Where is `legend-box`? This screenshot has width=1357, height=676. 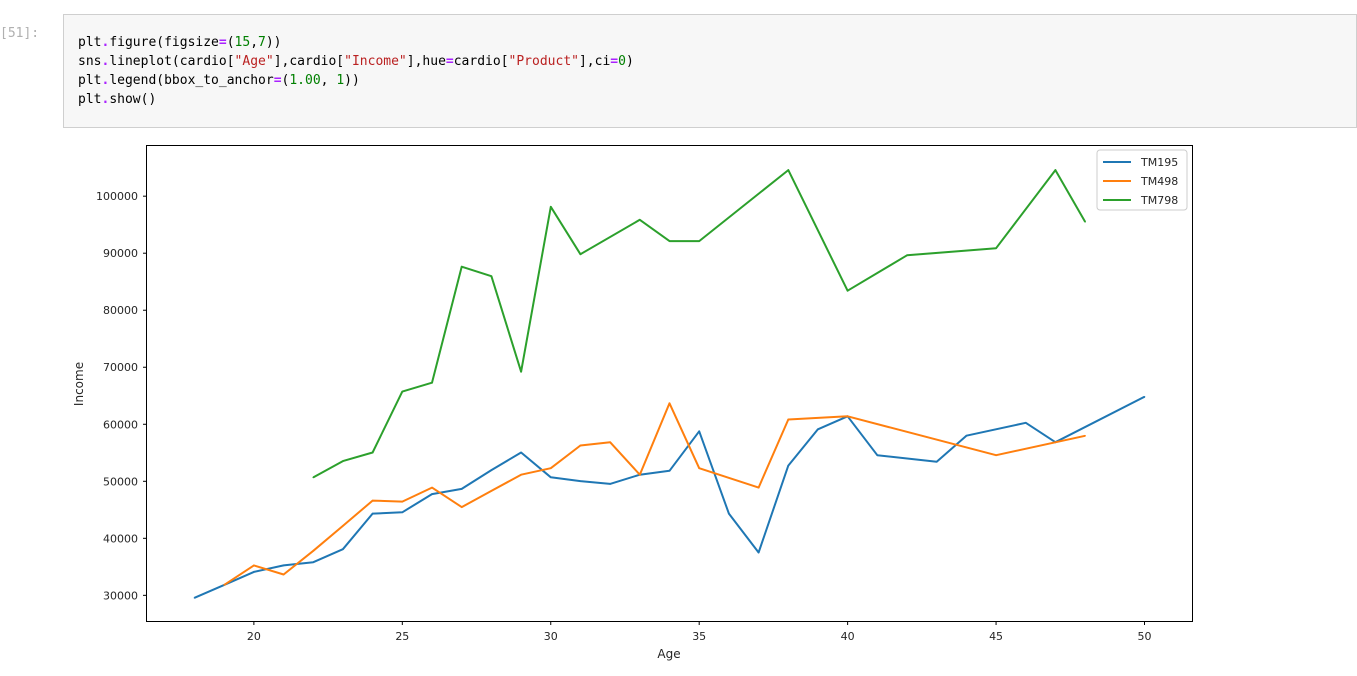 legend-box is located at coordinates (1142, 180).